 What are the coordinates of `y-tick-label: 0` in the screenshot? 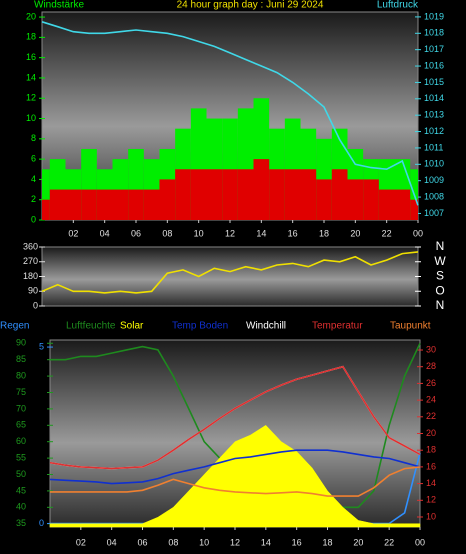 It's located at (35, 305).